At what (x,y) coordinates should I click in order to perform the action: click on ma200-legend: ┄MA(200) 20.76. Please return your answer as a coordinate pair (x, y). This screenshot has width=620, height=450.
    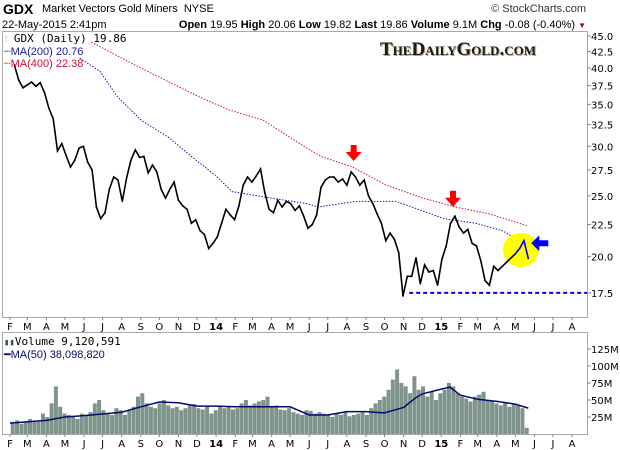
    Looking at the image, I should click on (43, 52).